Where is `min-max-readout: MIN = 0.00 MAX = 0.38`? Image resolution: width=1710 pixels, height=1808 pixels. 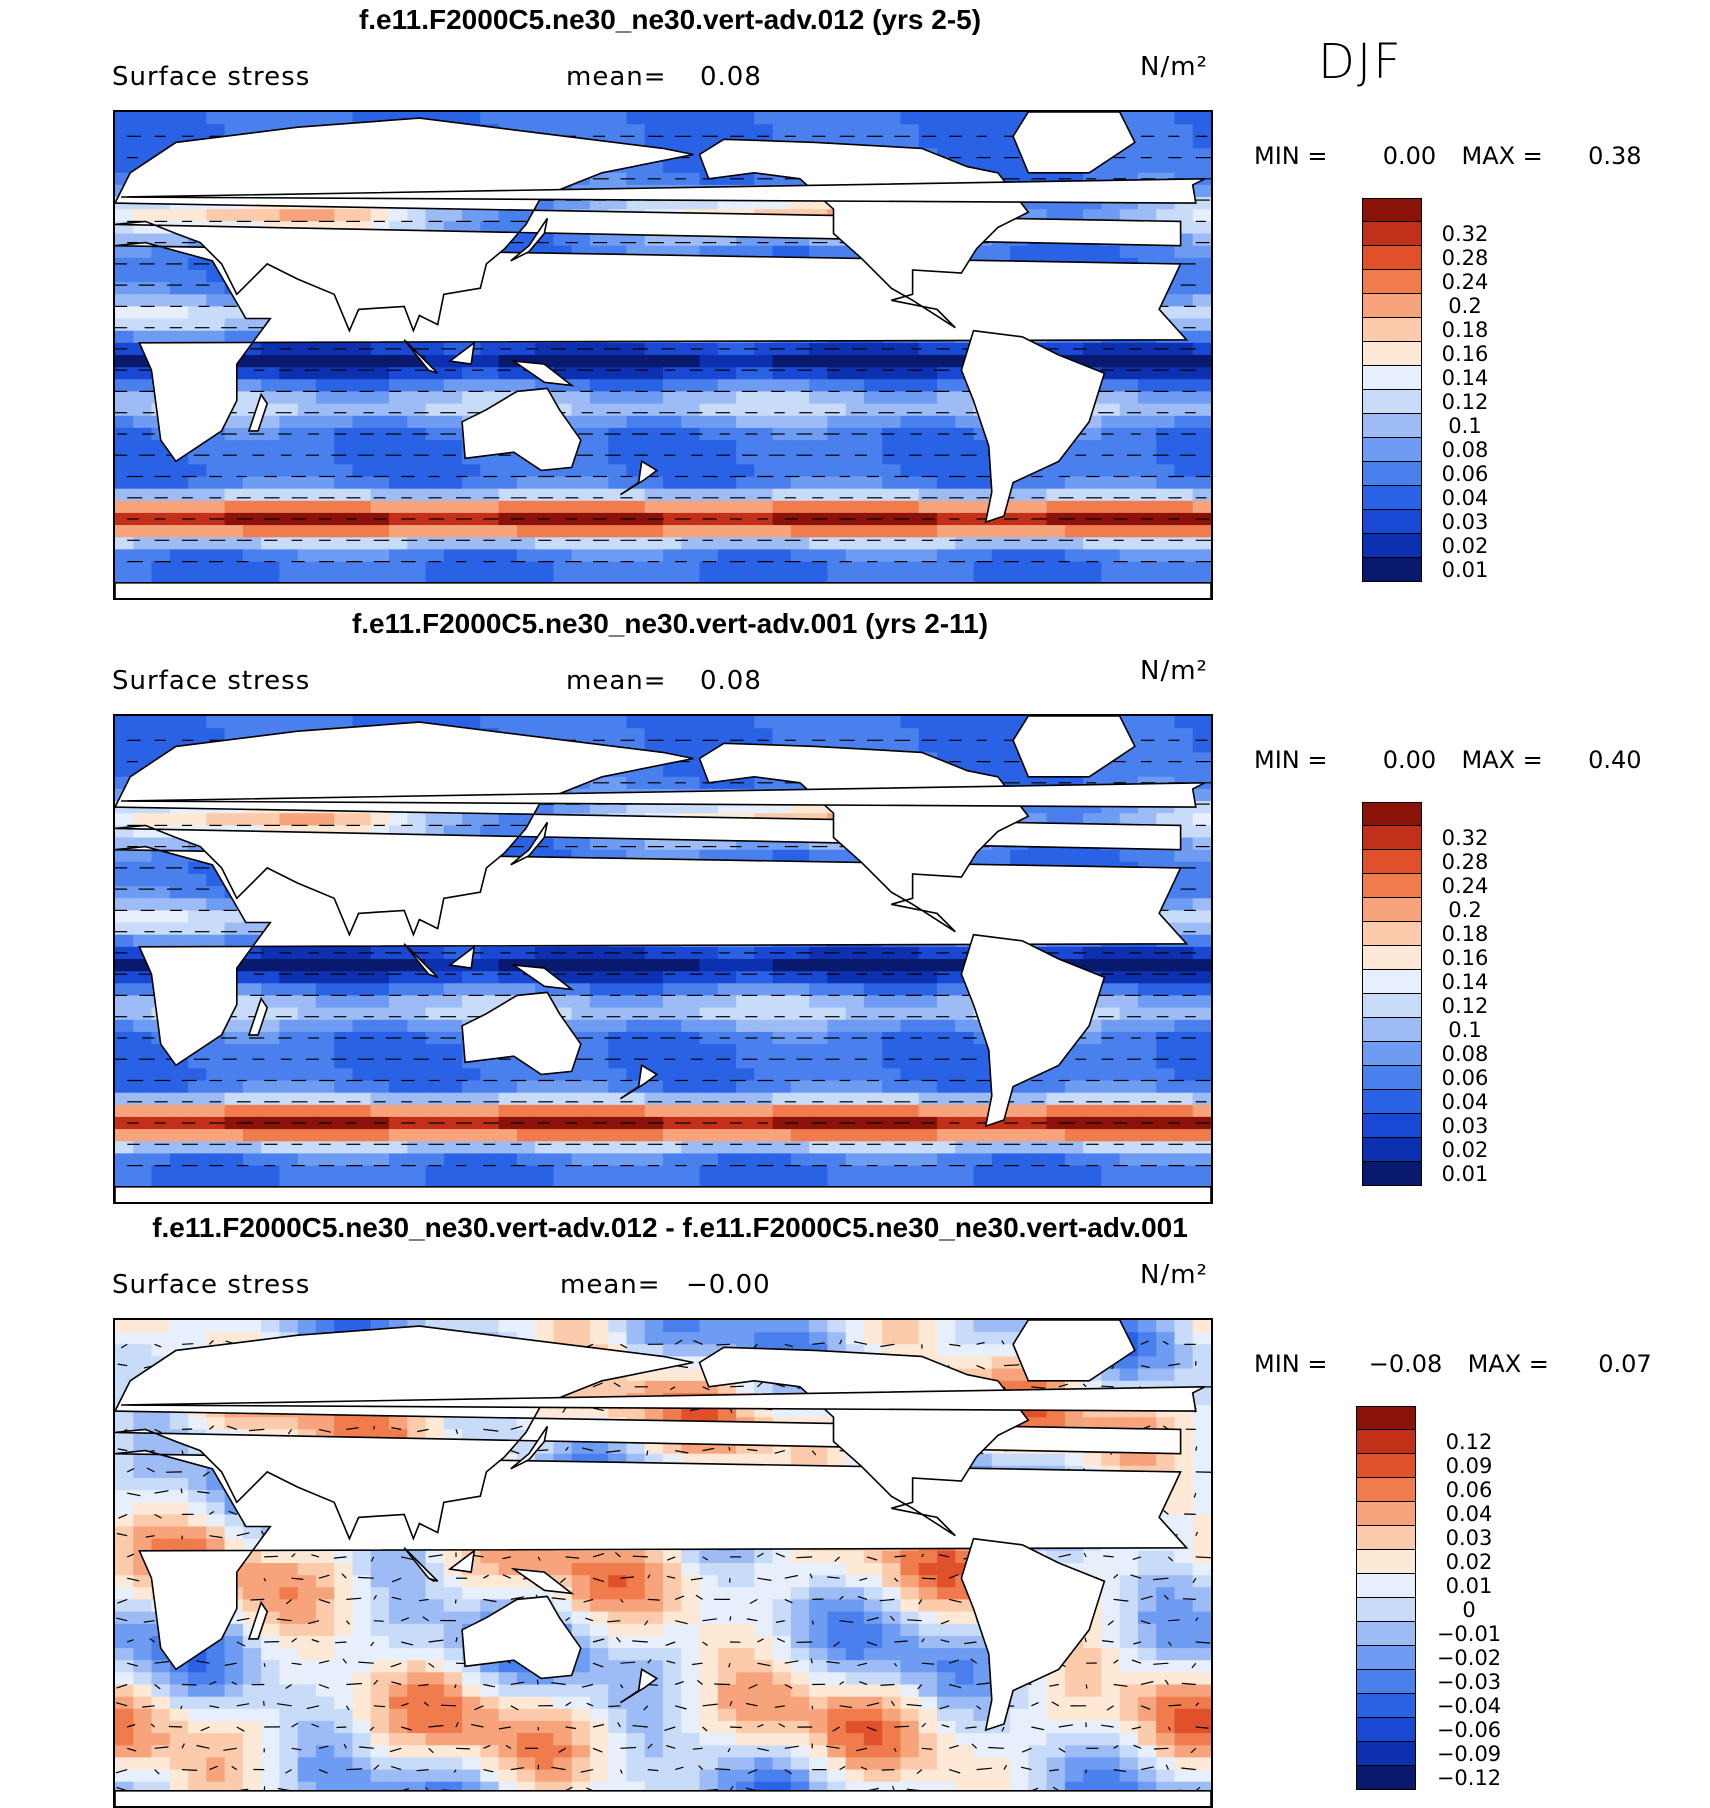 min-max-readout: MIN = 0.00 MAX = 0.38 is located at coordinates (1448, 156).